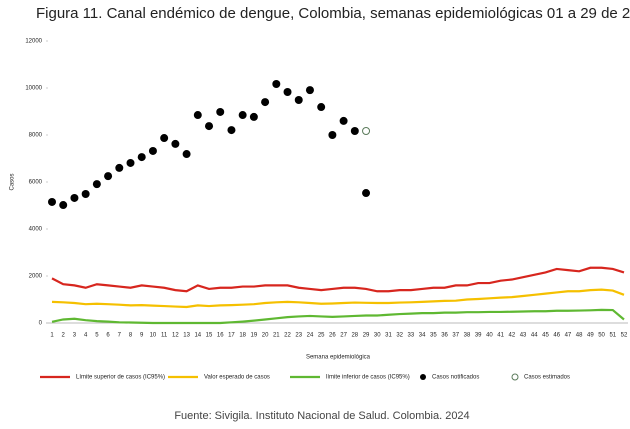 The height and width of the screenshot is (429, 630). Describe the element at coordinates (108, 336) in the screenshot. I see `x-tick-label: 6` at that location.